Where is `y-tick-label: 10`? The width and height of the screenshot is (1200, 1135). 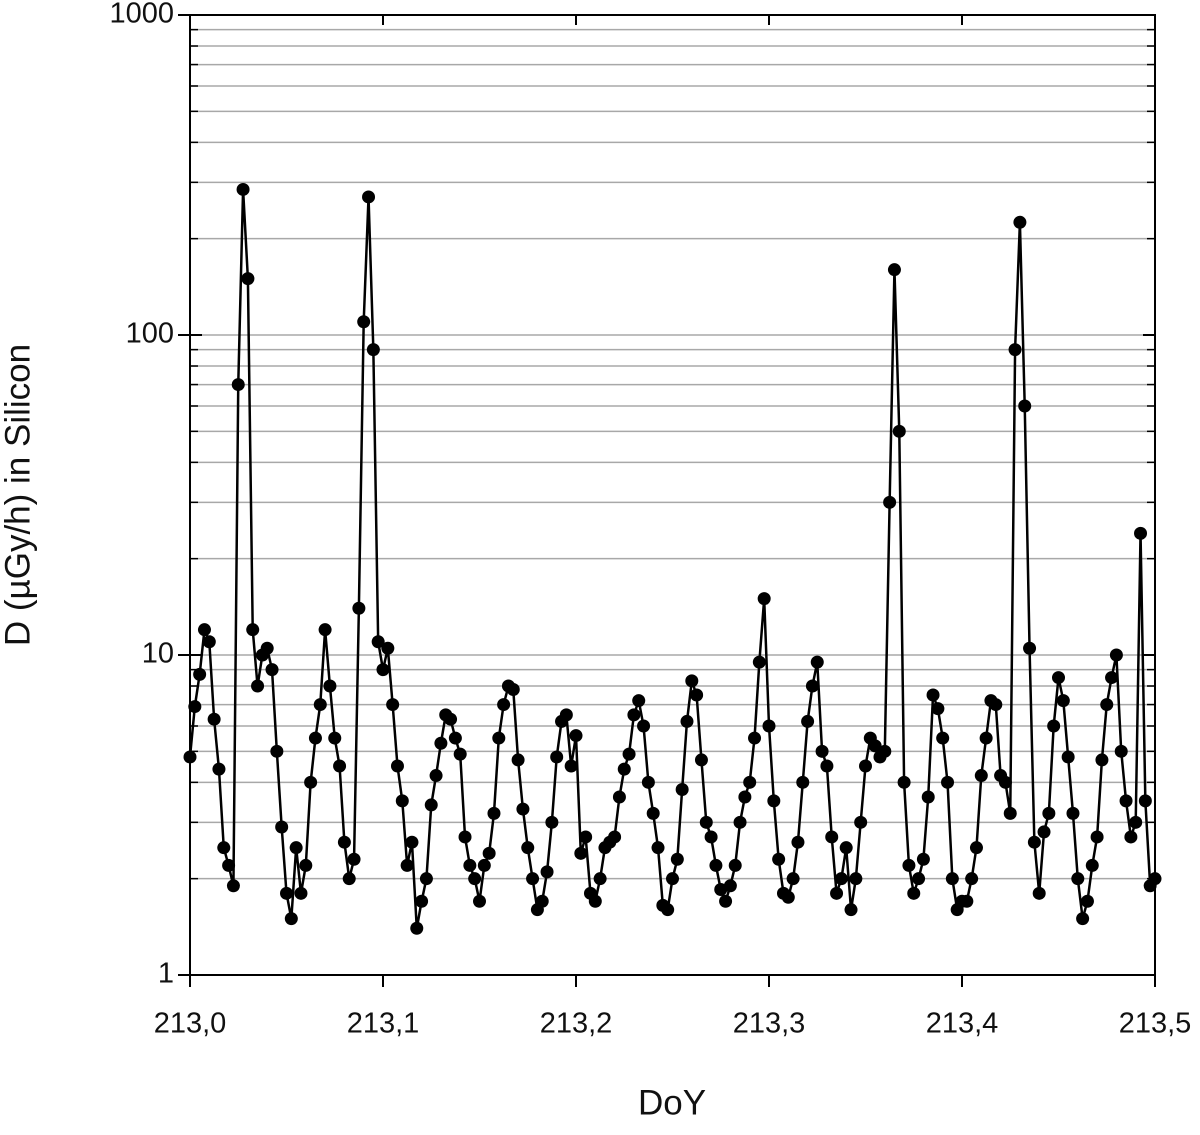 y-tick-label: 10 is located at coordinates (158, 654).